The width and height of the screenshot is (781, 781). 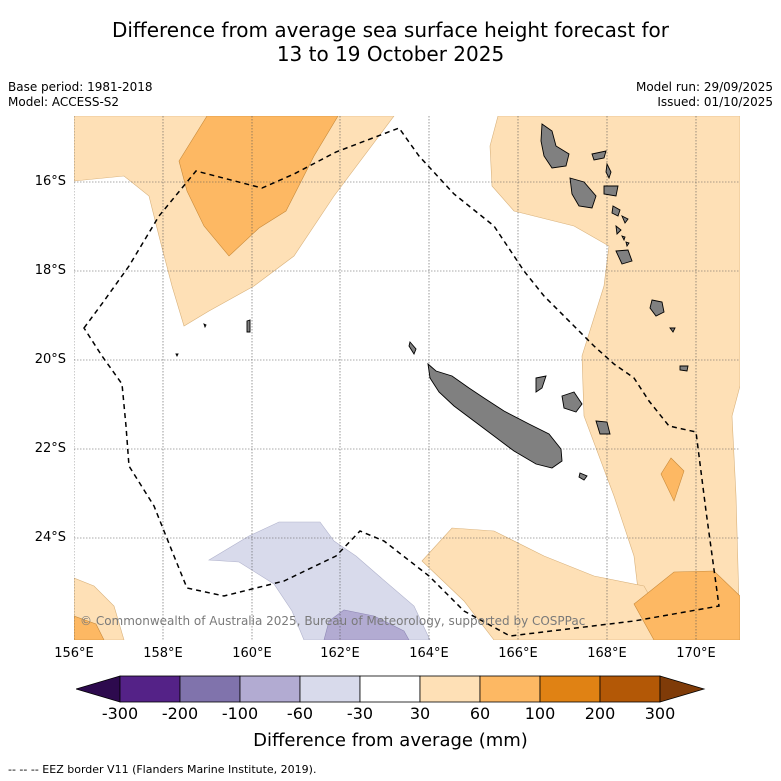 I want to click on island-east-small, so click(x=684, y=368).